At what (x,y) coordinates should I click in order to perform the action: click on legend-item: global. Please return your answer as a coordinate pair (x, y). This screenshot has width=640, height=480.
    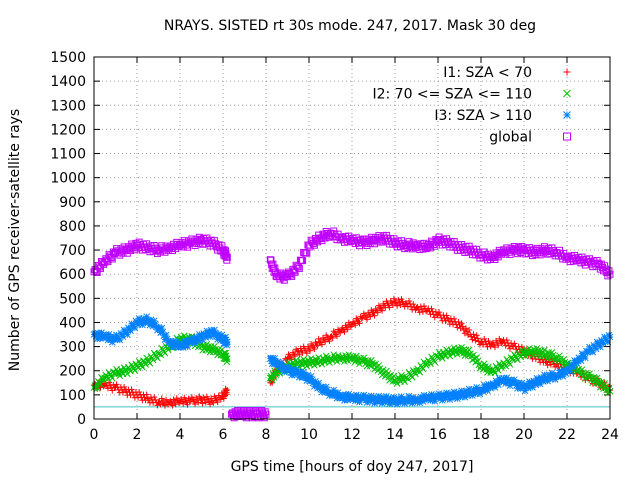
    Looking at the image, I should click on (530, 138).